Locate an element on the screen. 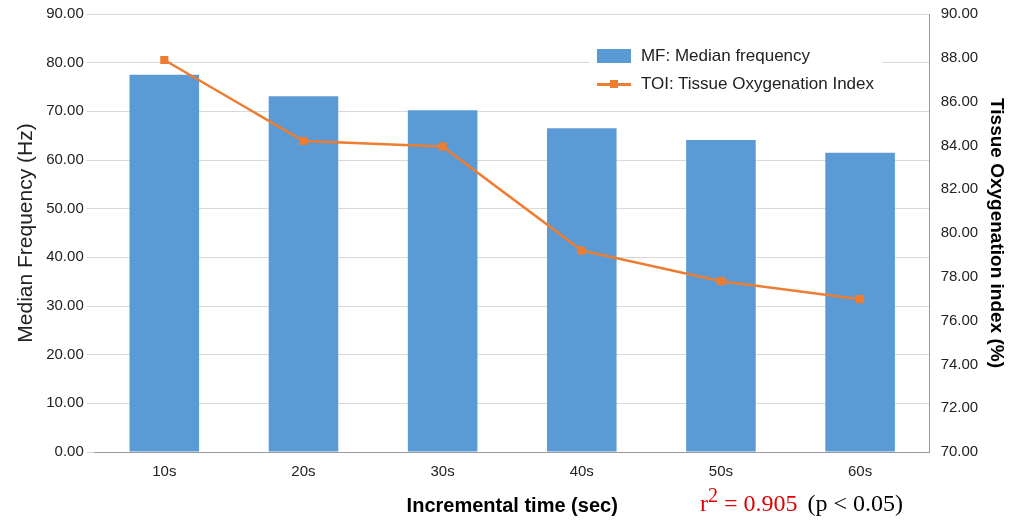 This screenshot has width=1022, height=530. y2-tick-label: 84.00 is located at coordinates (959, 144).